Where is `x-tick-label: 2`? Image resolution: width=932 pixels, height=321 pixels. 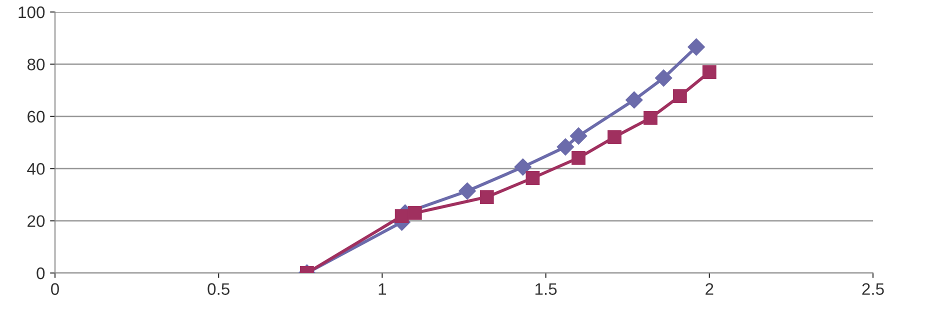
x-tick-label: 2 is located at coordinates (710, 289).